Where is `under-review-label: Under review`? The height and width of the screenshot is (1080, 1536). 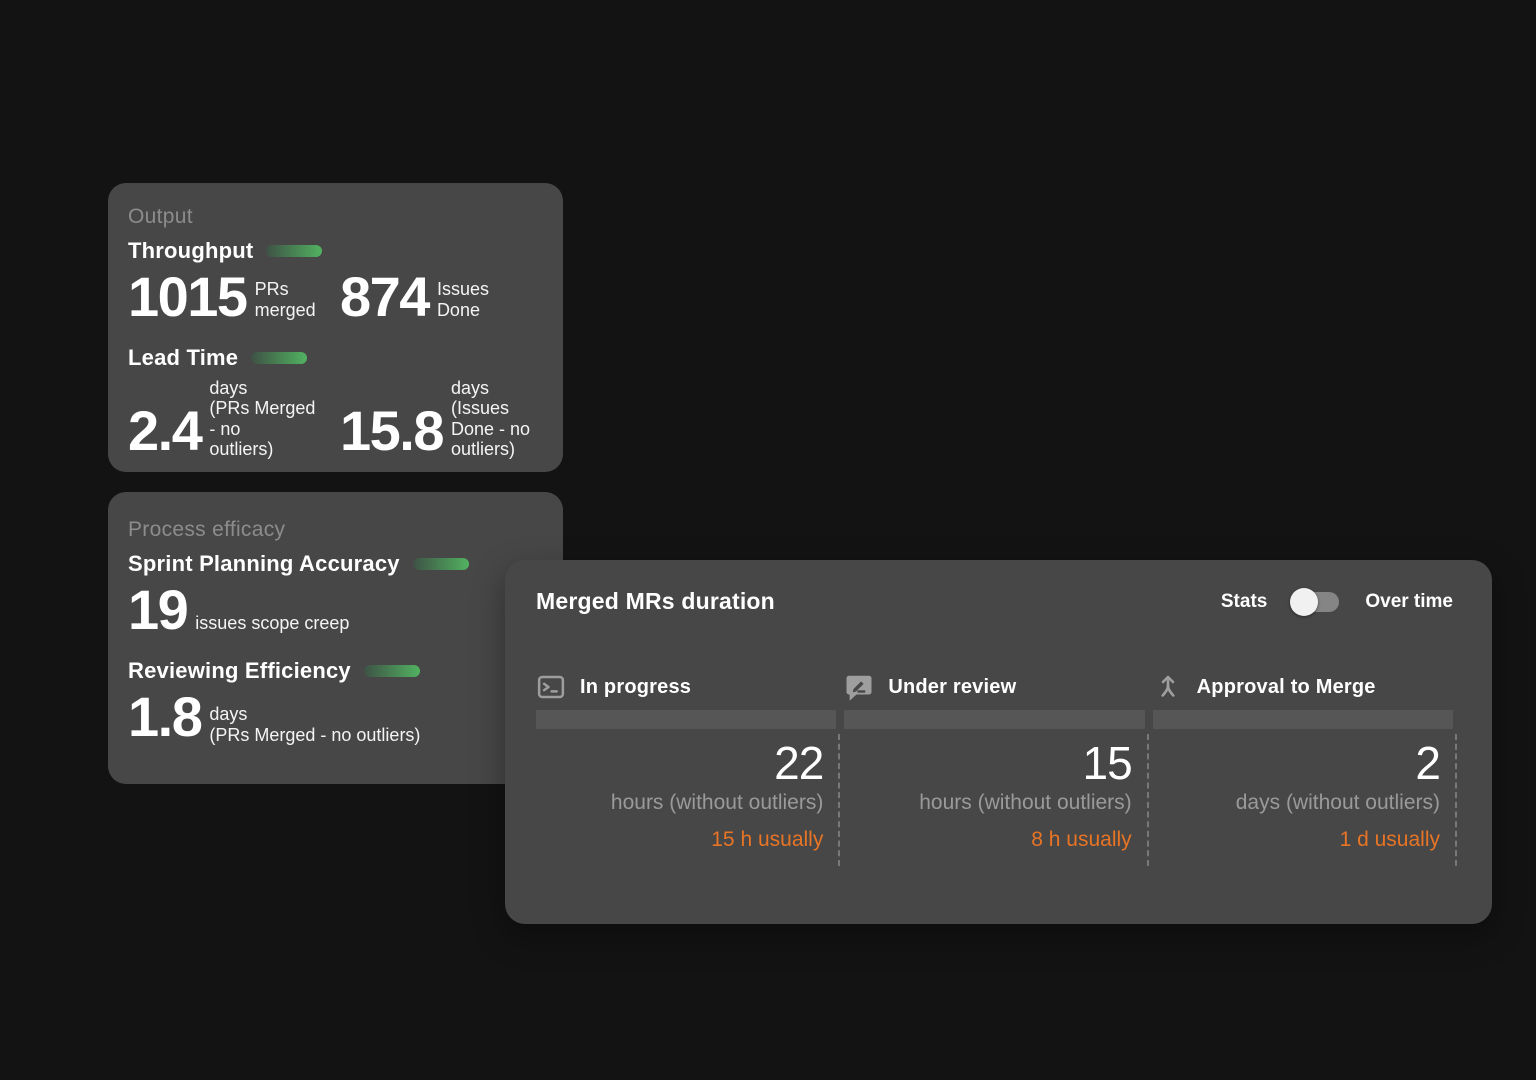
under-review-label: Under review is located at coordinates (952, 686).